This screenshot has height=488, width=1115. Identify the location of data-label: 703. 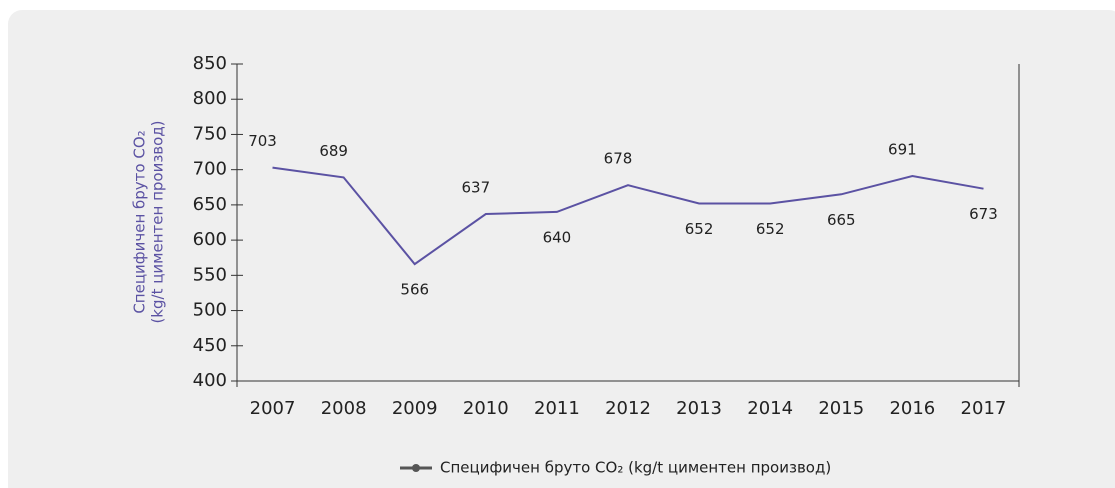
(262, 141).